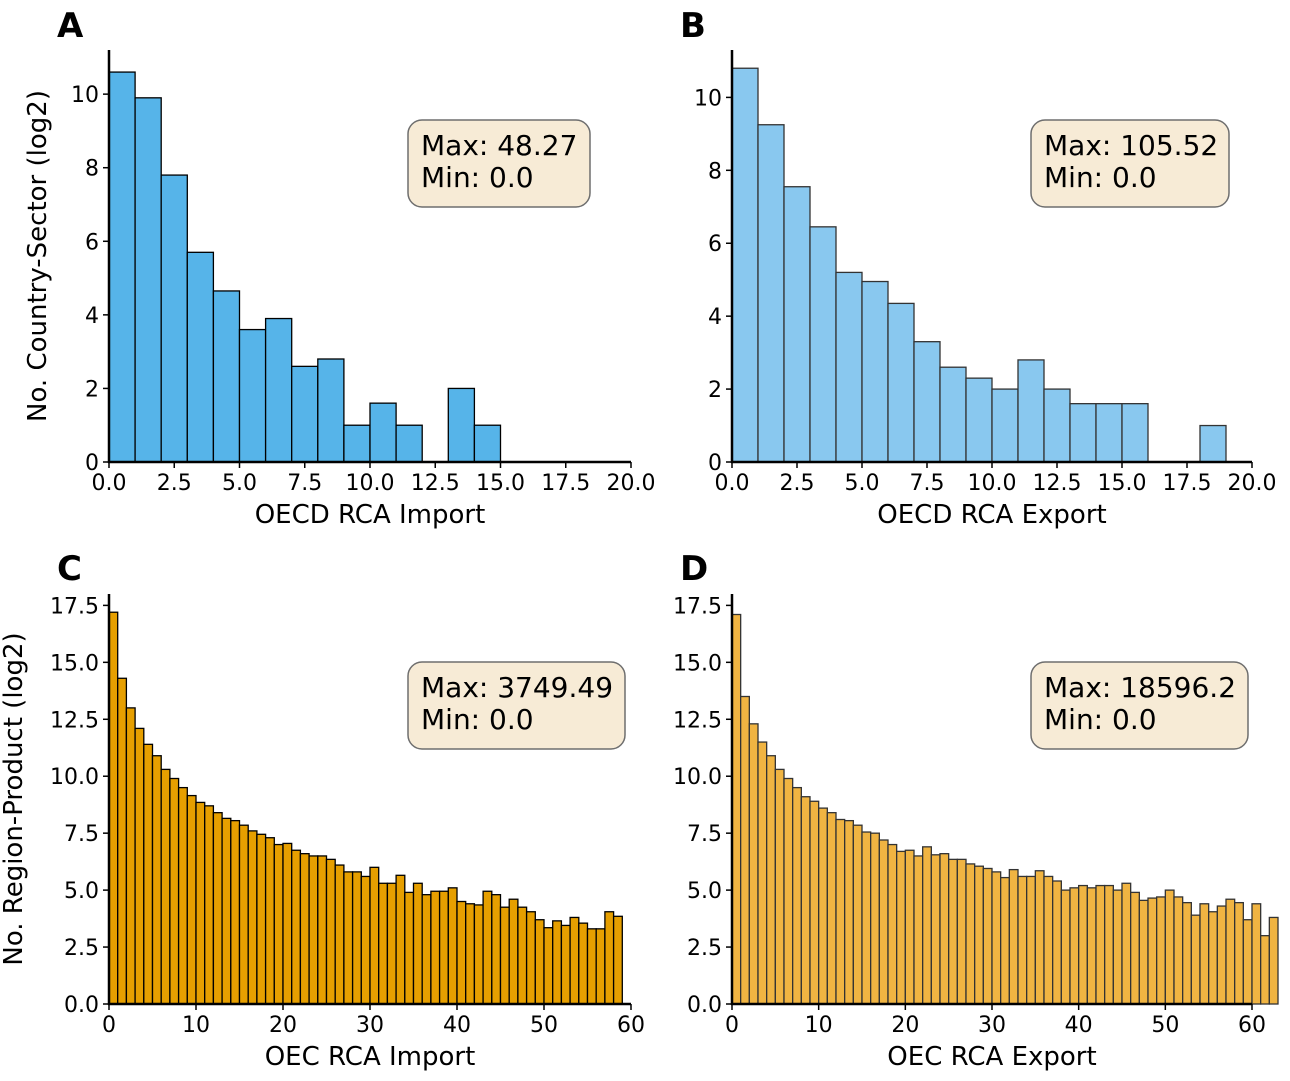 The height and width of the screenshot is (1081, 1290). What do you see at coordinates (991, 1057) in the screenshot?
I see `x-axis-label: OEC RCA Export` at bounding box center [991, 1057].